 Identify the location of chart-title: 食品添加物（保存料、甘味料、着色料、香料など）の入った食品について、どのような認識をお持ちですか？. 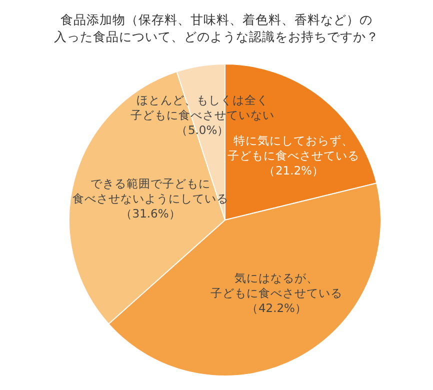
(216, 28).